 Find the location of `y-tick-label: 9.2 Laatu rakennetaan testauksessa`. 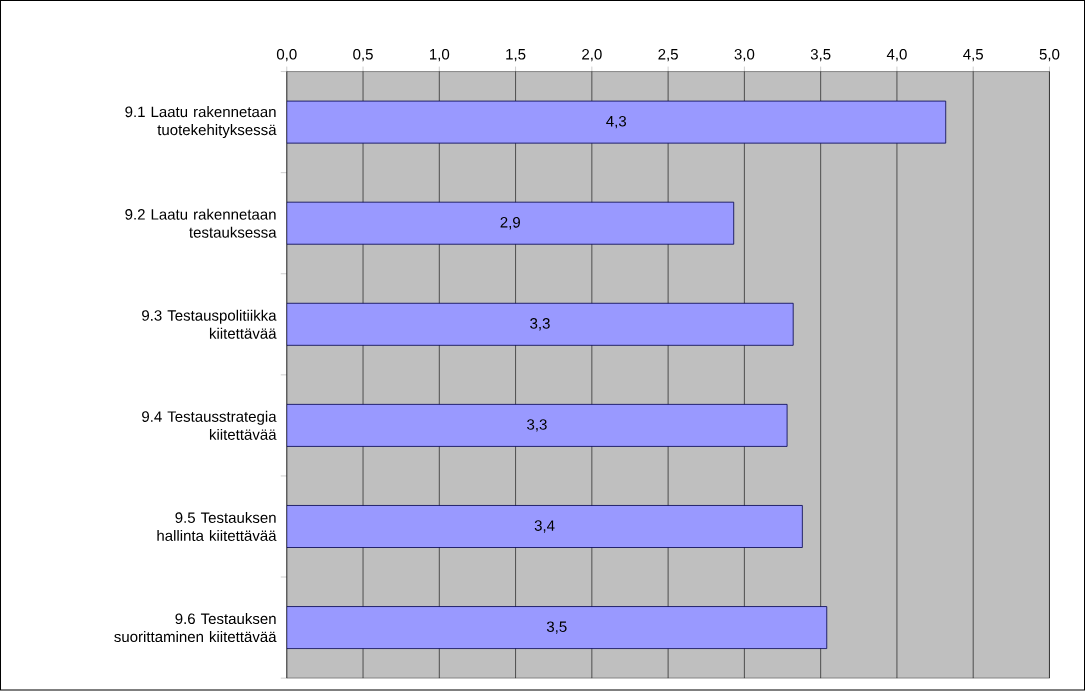

y-tick-label: 9.2 Laatu rakennetaan testauksessa is located at coordinates (201, 223).